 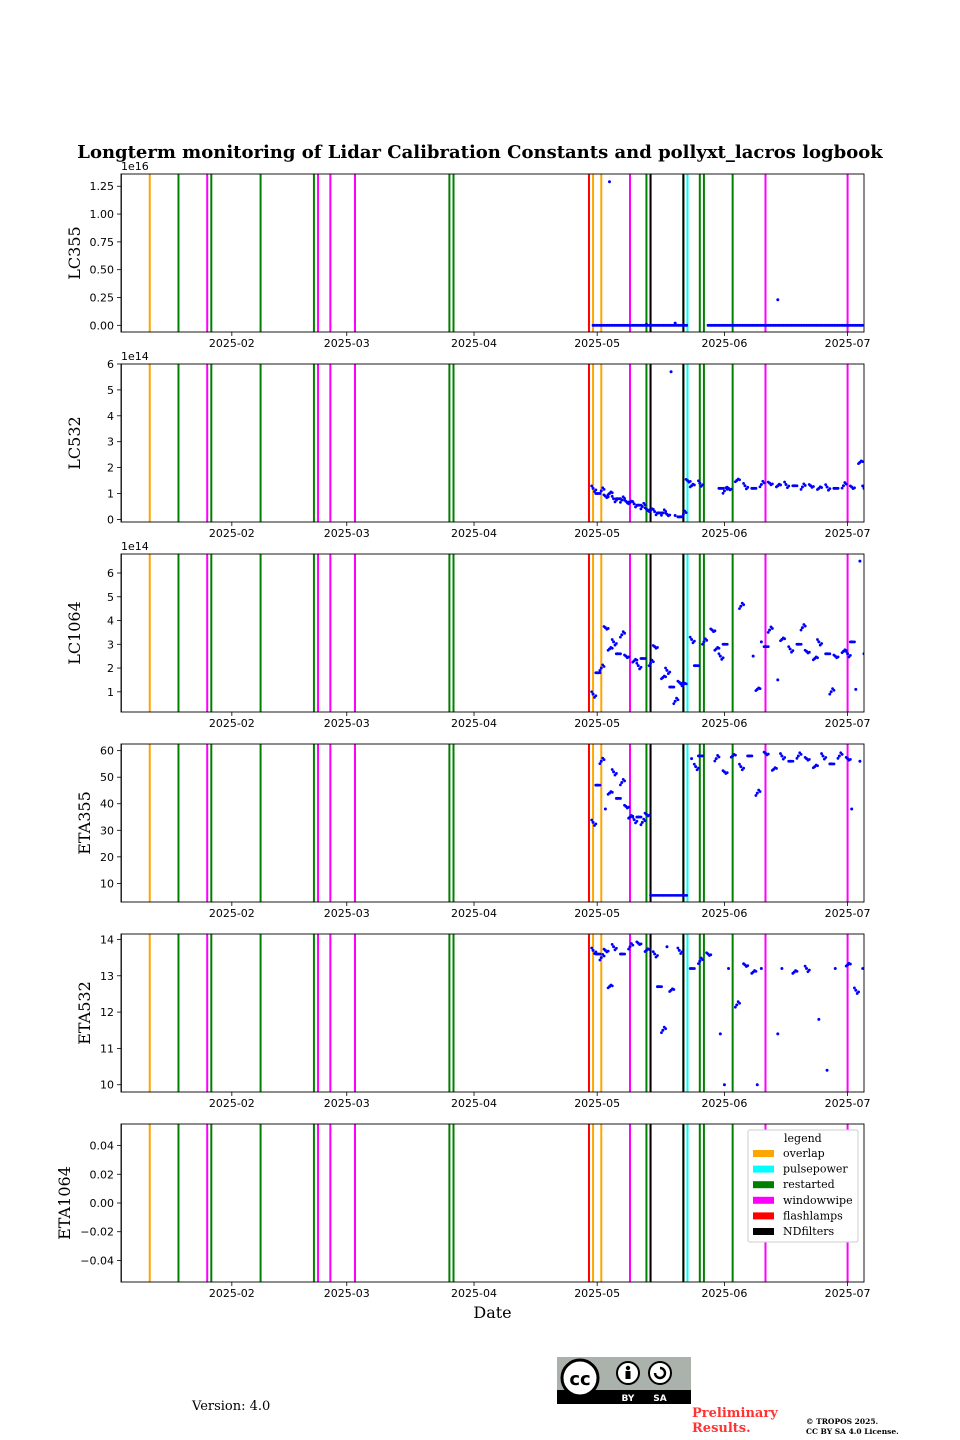 I want to click on y-tick-label: 2, so click(x=110, y=668).